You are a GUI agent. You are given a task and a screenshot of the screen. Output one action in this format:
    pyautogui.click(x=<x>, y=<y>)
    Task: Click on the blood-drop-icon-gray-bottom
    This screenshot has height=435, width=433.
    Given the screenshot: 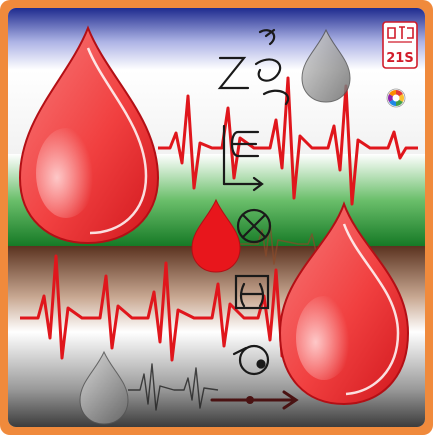 What is the action you would take?
    pyautogui.click(x=104, y=387)
    